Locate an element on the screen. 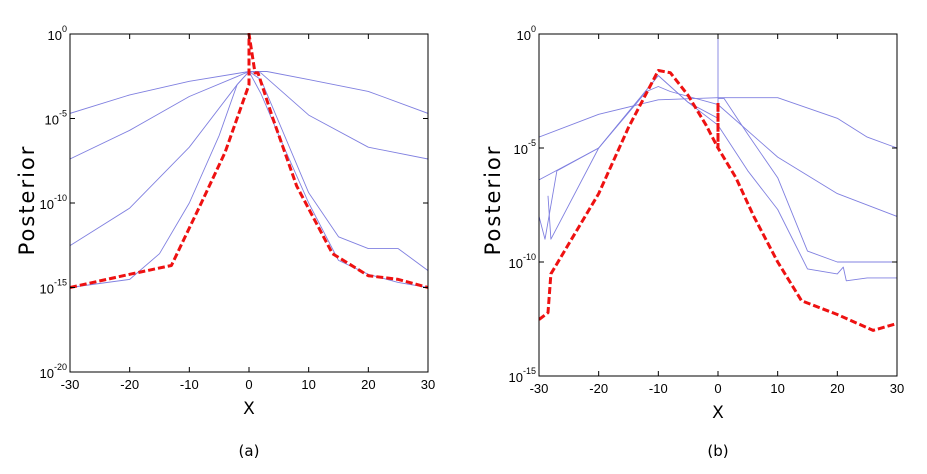 This screenshot has width=927, height=474. panel-caption: (b) is located at coordinates (717, 451).